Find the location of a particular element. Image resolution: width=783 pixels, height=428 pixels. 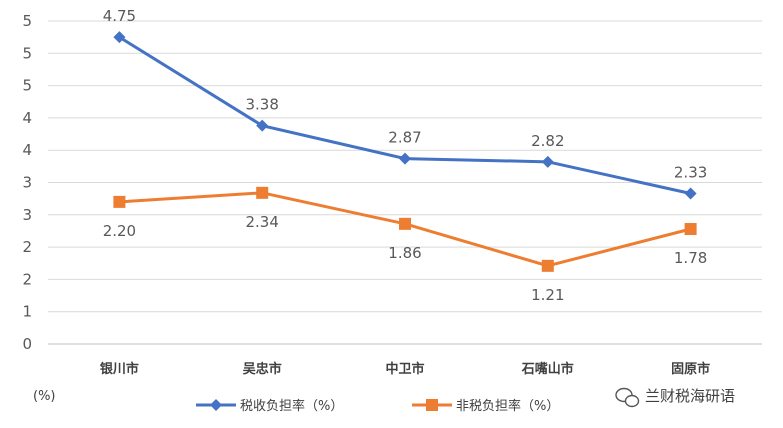

x-category-label: 银川市 is located at coordinates (119, 369).